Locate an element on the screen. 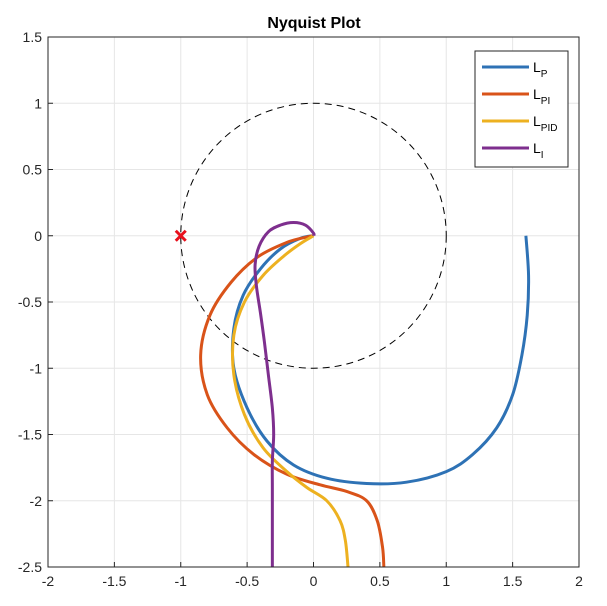 Image resolution: width=607 pixels, height=606 pixels. x-tick-label: 0 is located at coordinates (314, 581).